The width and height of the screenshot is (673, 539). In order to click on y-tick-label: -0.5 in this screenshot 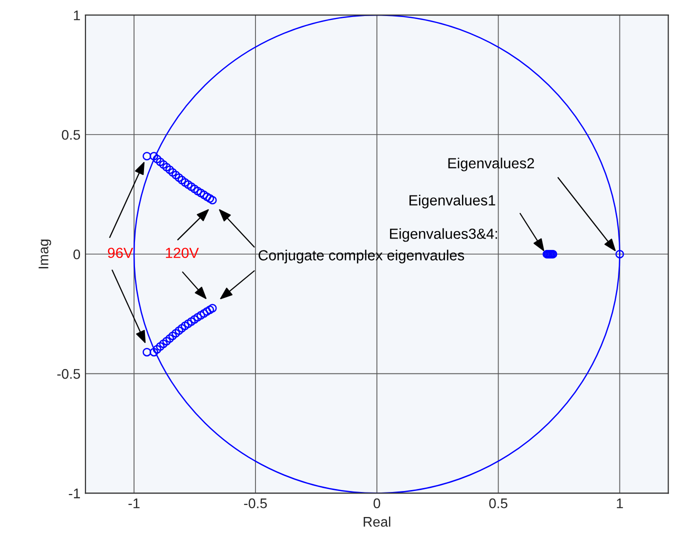, I will do `click(68, 373)`.